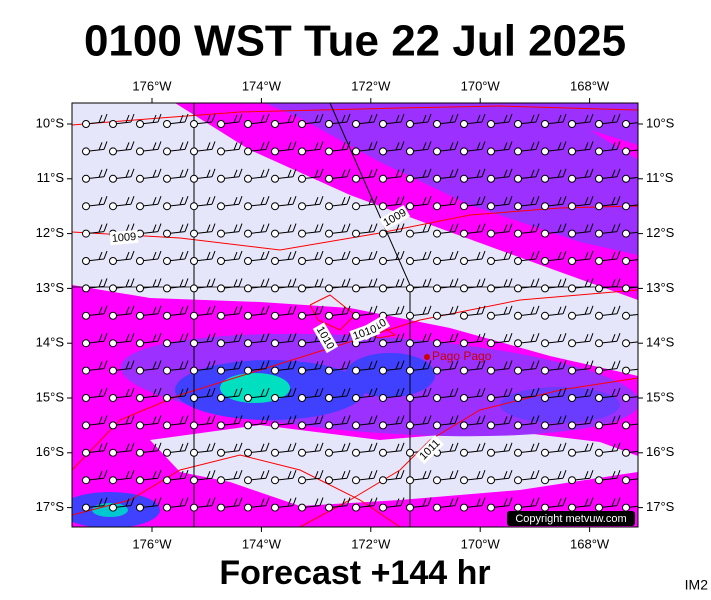 The height and width of the screenshot is (600, 711). What do you see at coordinates (50, 342) in the screenshot?
I see `lat-label: 14°S` at bounding box center [50, 342].